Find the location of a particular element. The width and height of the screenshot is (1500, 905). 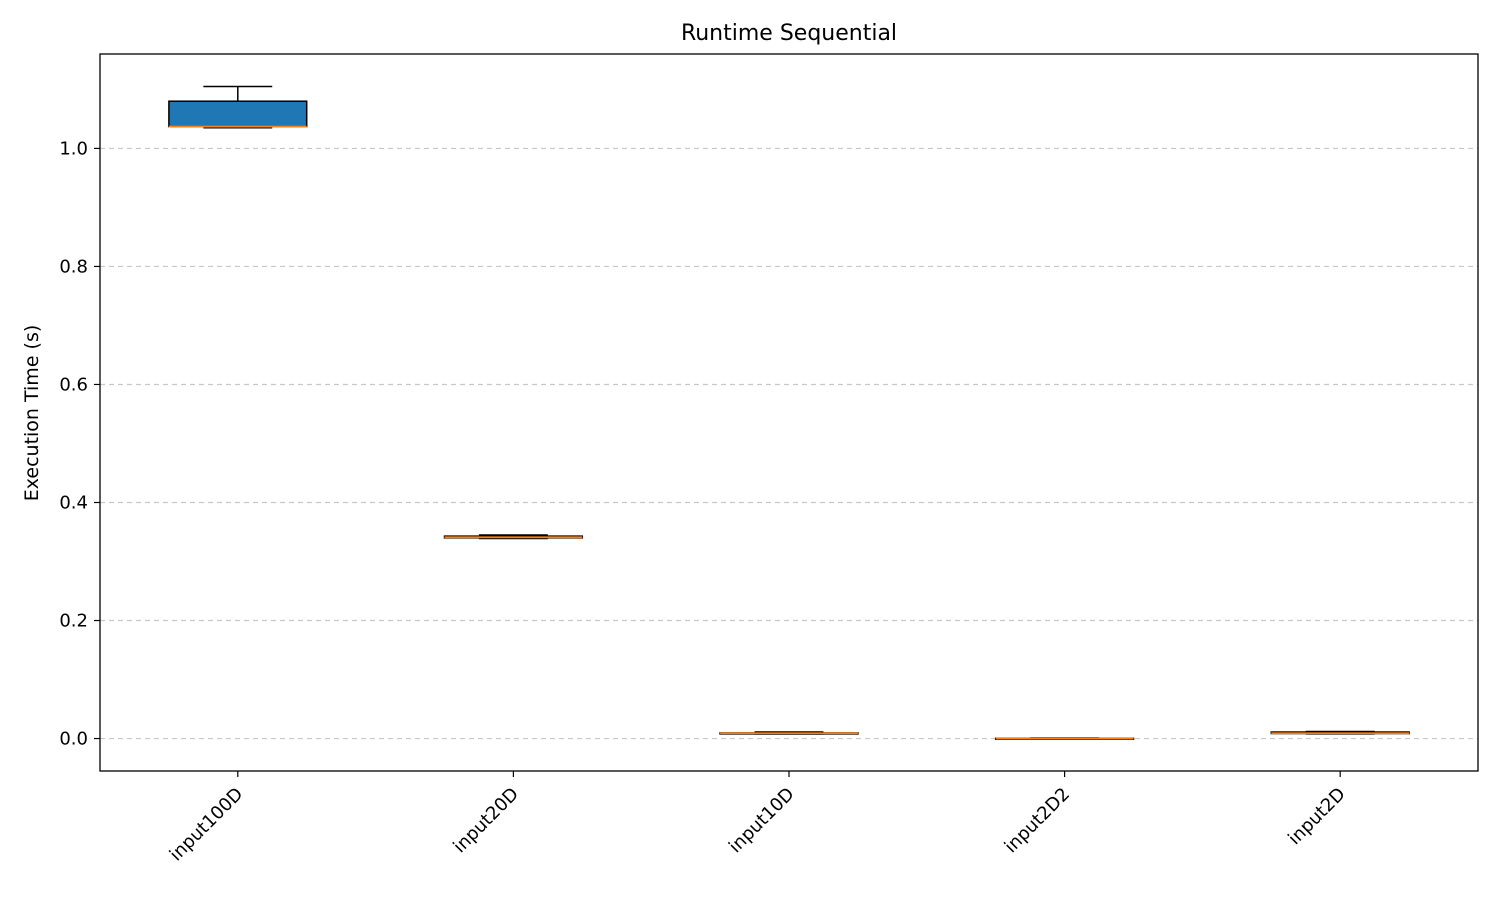

y-tick-label: 0.8 is located at coordinates (73, 266).